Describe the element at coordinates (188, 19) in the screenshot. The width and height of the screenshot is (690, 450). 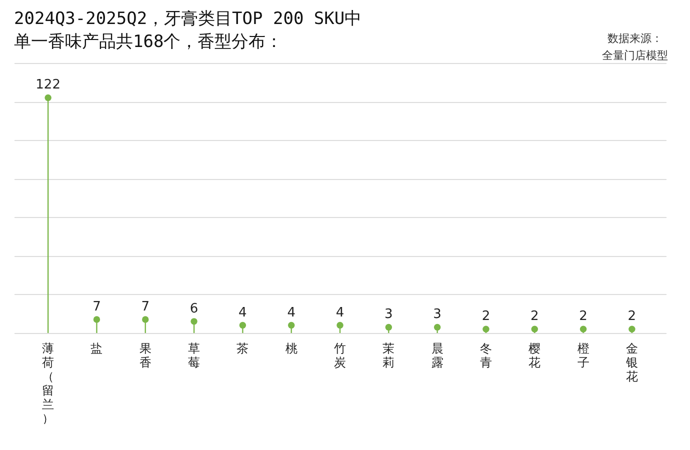
I see `chart-title: 2024Q3-2025Q2，牙膏类目TOP 200 SKU中` at that location.